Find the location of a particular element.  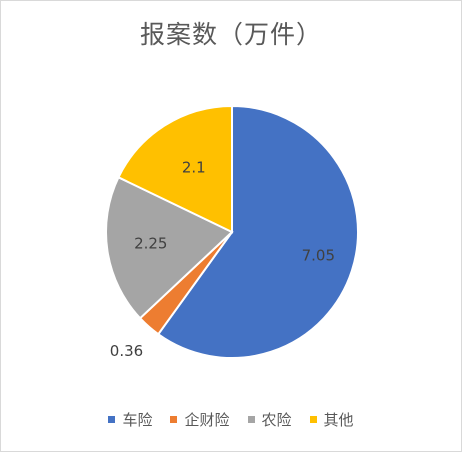

chart-title: 报案数（万件） is located at coordinates (230, 34).